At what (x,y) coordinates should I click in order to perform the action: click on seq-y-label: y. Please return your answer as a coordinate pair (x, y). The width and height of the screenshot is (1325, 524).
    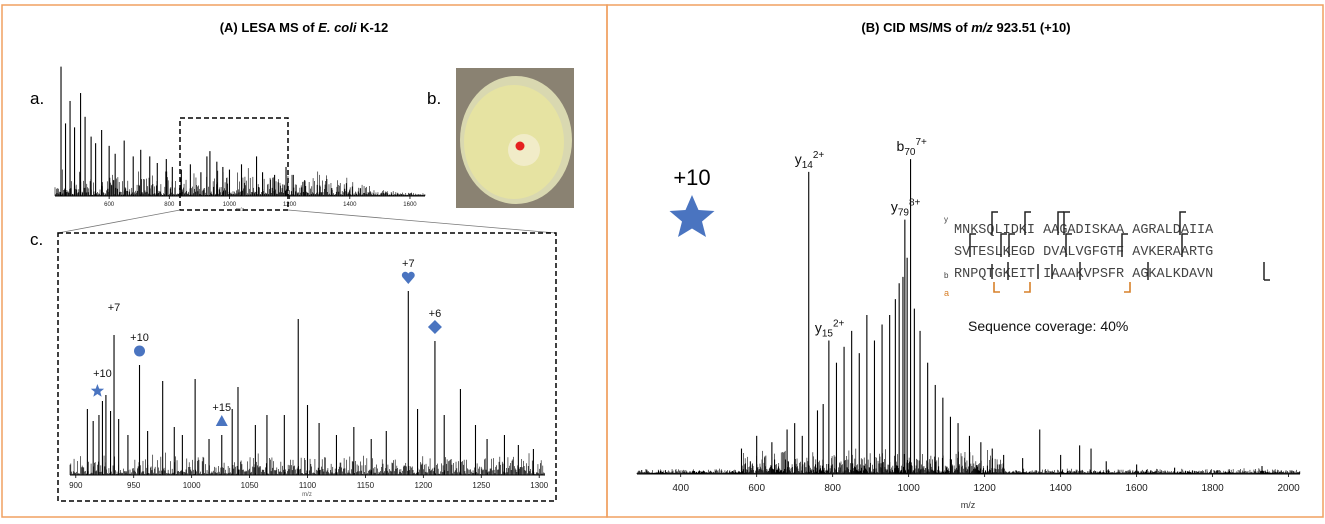
    Looking at the image, I should click on (946, 219).